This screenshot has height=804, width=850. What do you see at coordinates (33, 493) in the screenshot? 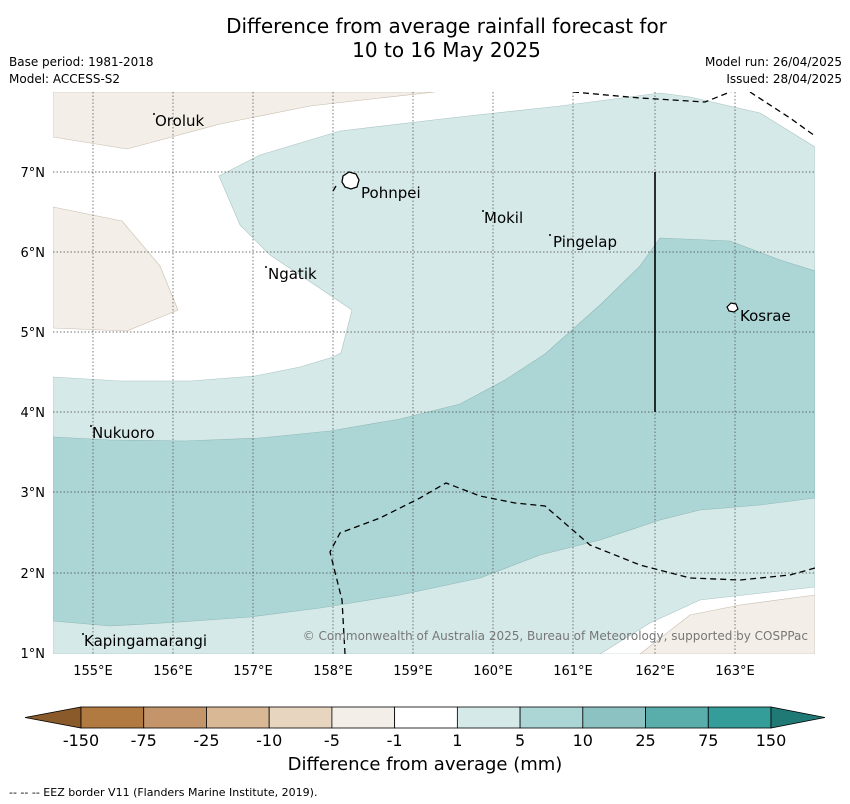
I see `lat-label: 3°N` at bounding box center [33, 493].